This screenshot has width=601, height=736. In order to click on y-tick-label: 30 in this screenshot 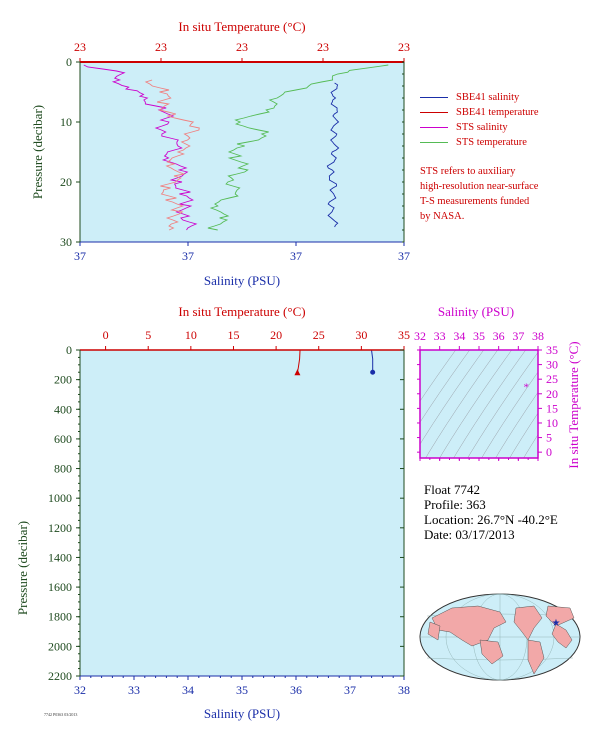, I will do `click(66, 242)`.